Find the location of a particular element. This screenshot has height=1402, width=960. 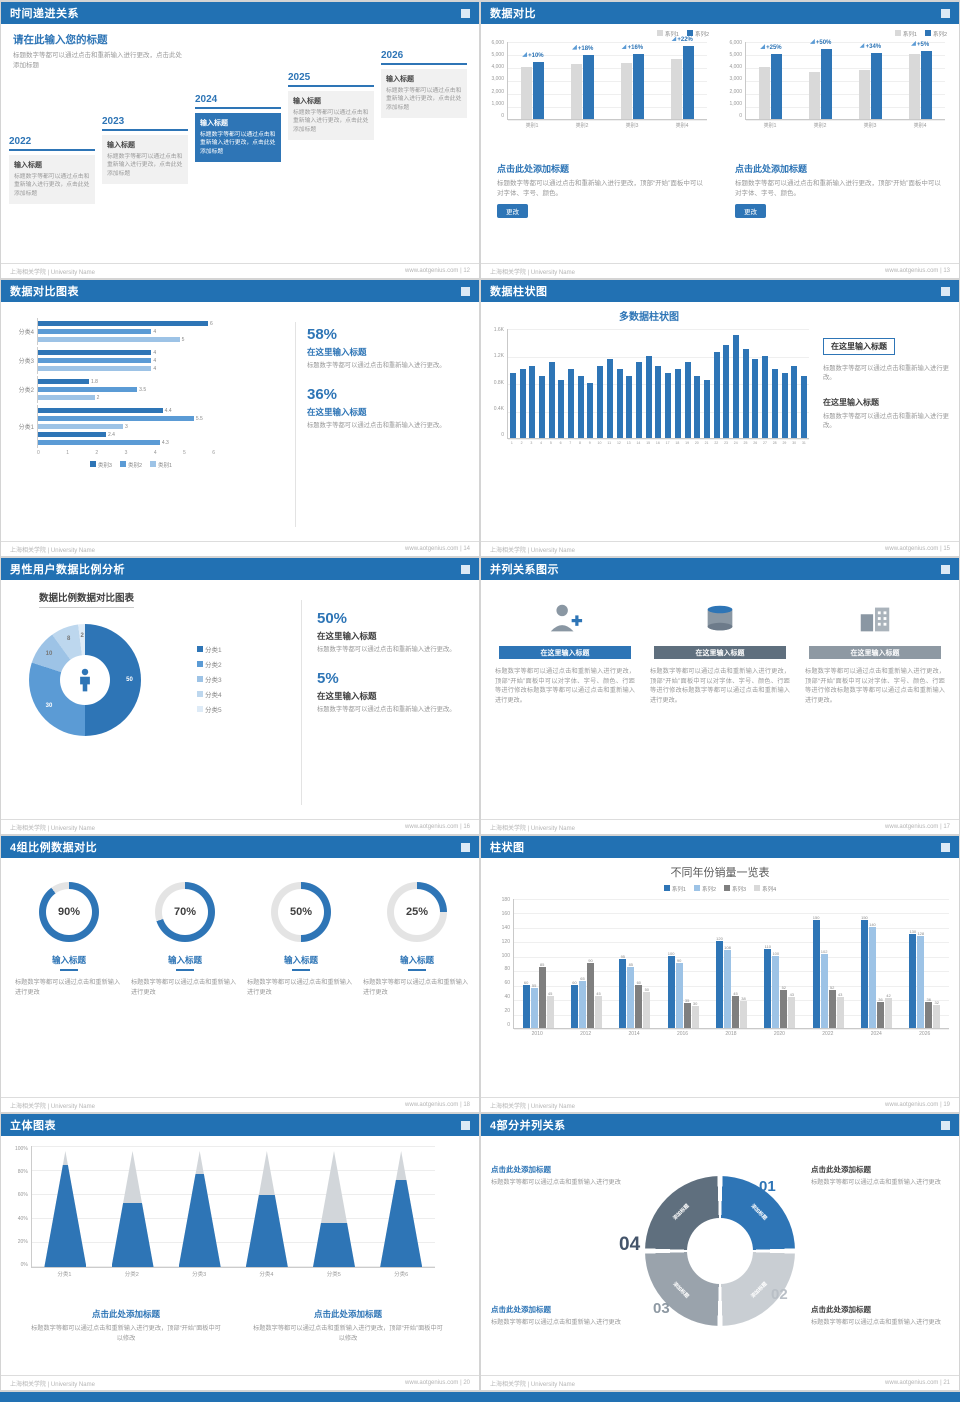

slide-3d-chart: 立体图表 100% 80% 60% 40% 20% 0% is located at coordinates (240, 1252).